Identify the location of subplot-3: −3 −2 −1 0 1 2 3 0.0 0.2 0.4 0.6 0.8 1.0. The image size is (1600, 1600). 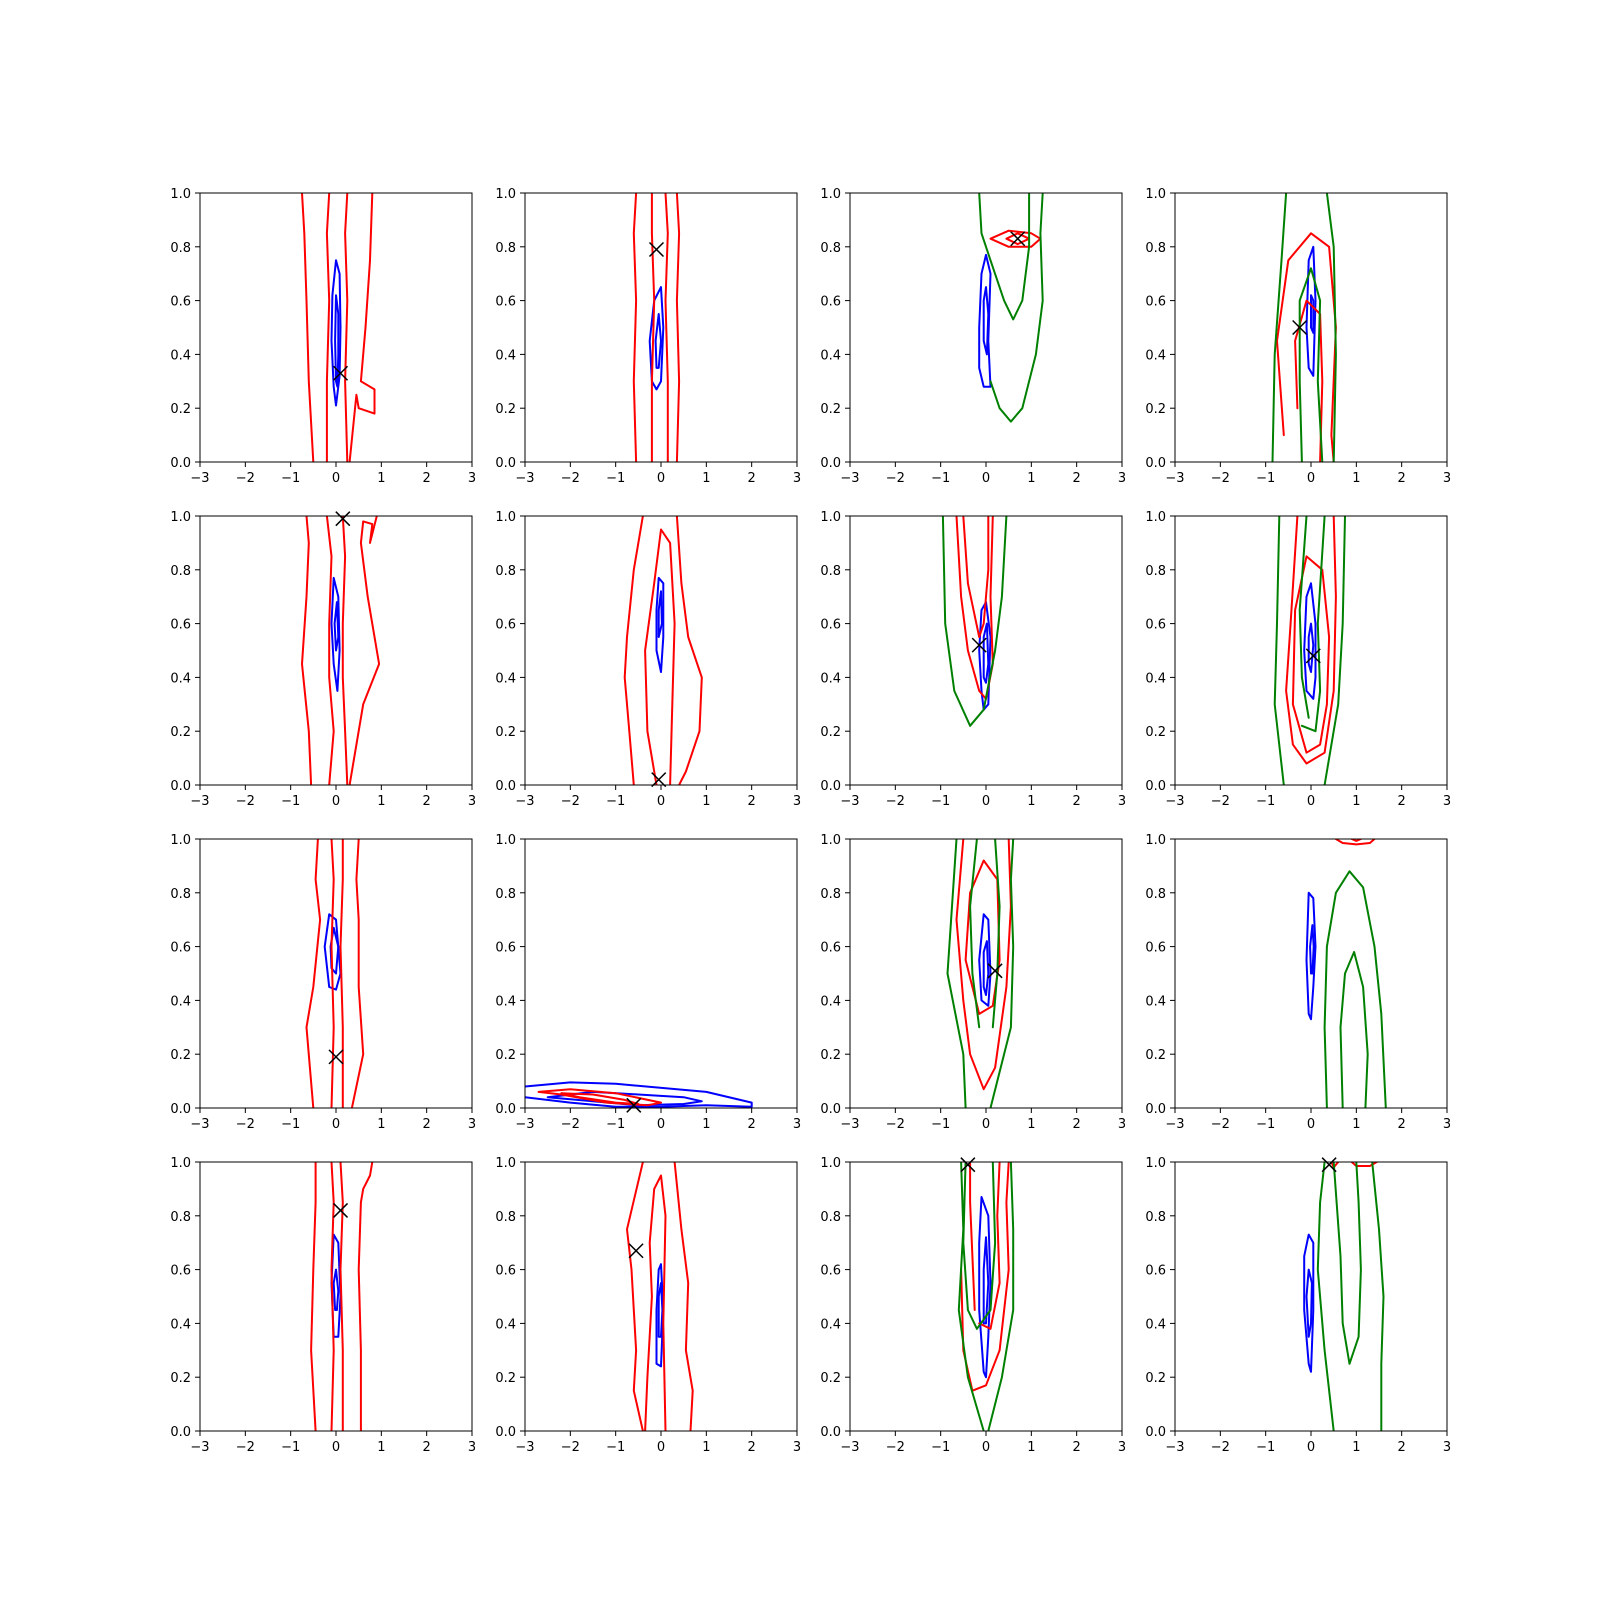
(973, 336).